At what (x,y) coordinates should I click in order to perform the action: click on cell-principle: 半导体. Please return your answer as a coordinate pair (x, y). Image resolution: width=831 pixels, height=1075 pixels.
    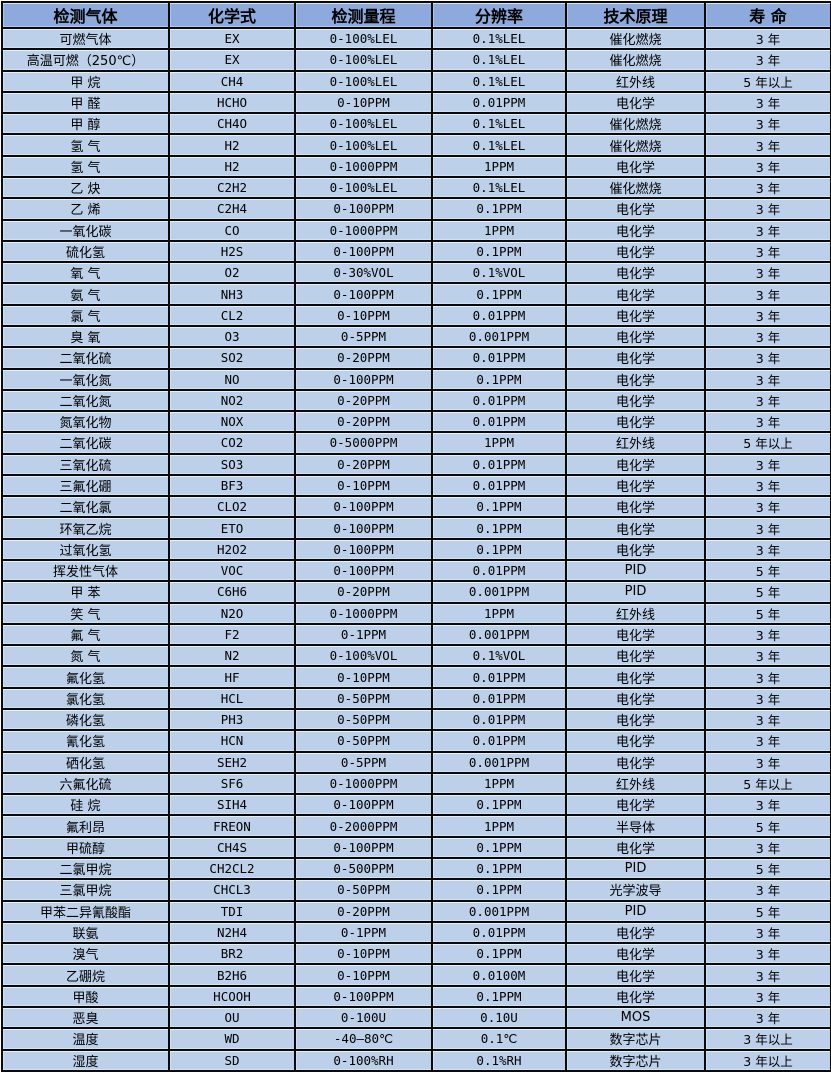
    Looking at the image, I should click on (635, 826).